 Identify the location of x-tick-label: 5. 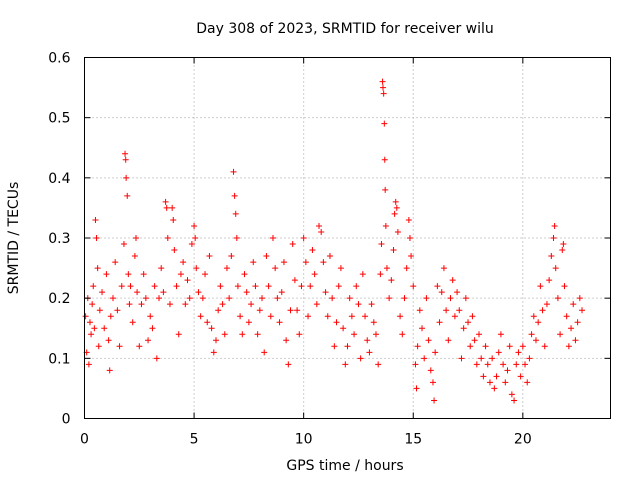
(194, 440).